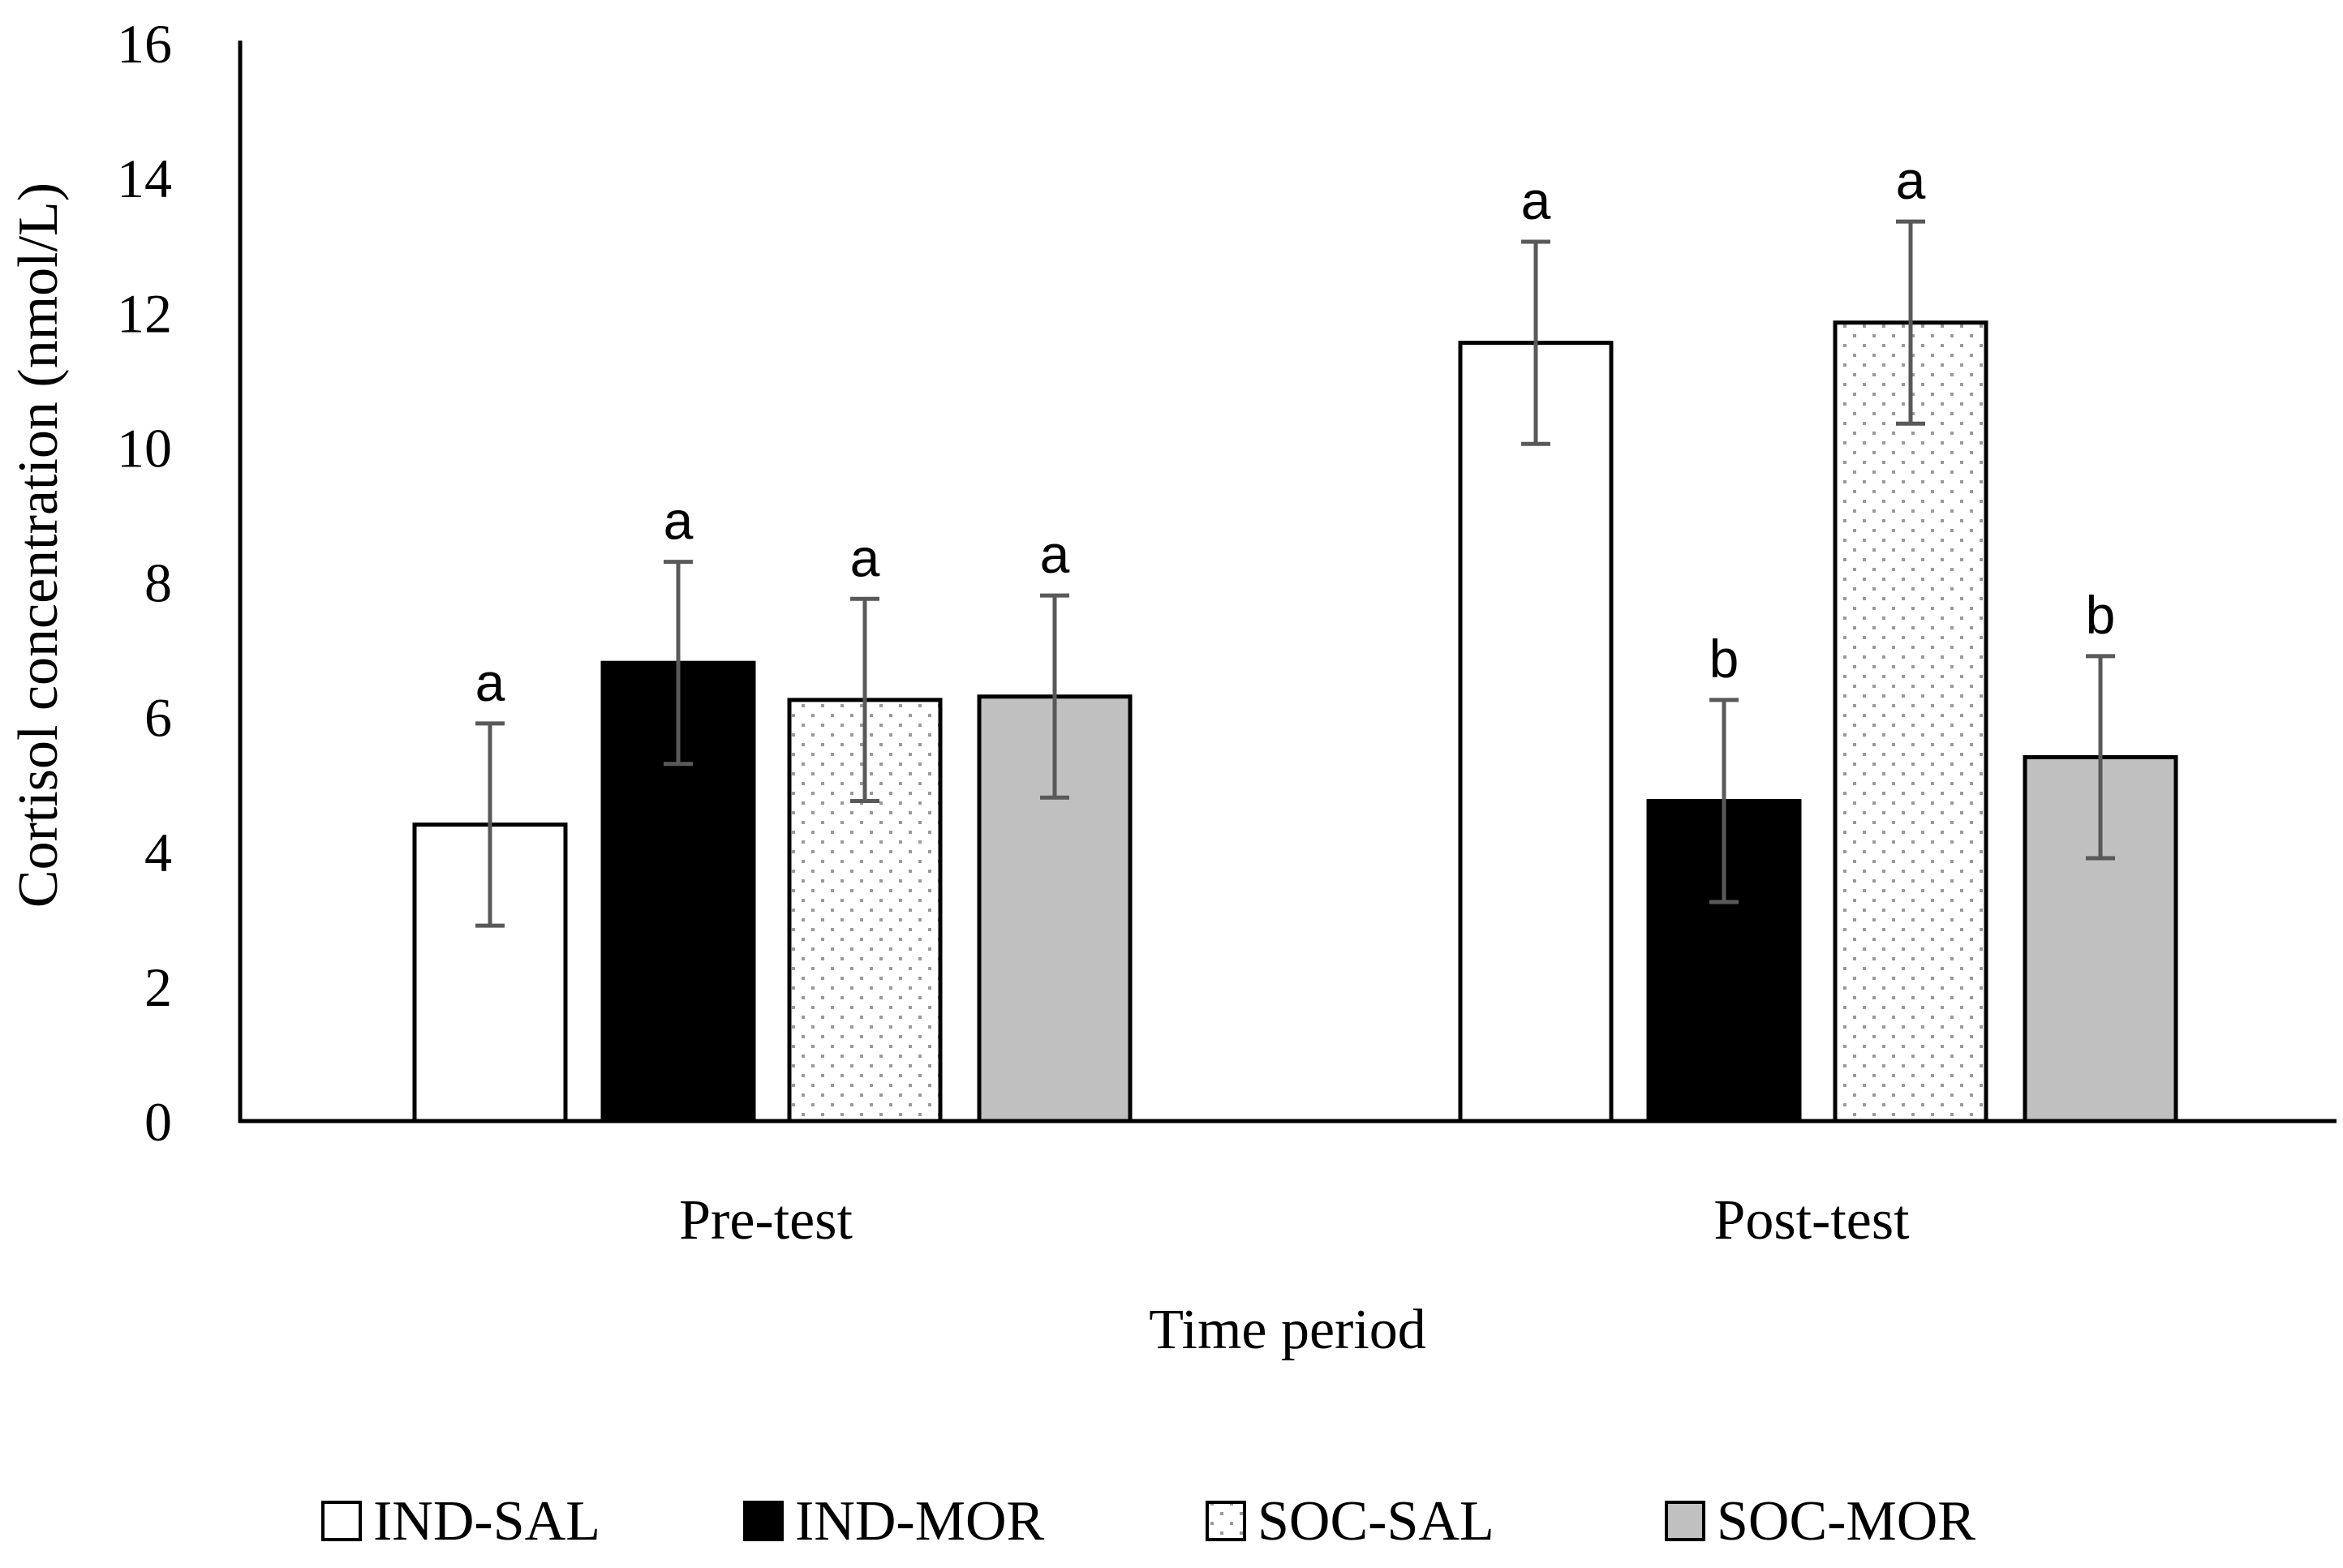 The image size is (2343, 1568). Describe the element at coordinates (1812, 1220) in the screenshot. I see `x-category-label-post-test: Post-test` at that location.